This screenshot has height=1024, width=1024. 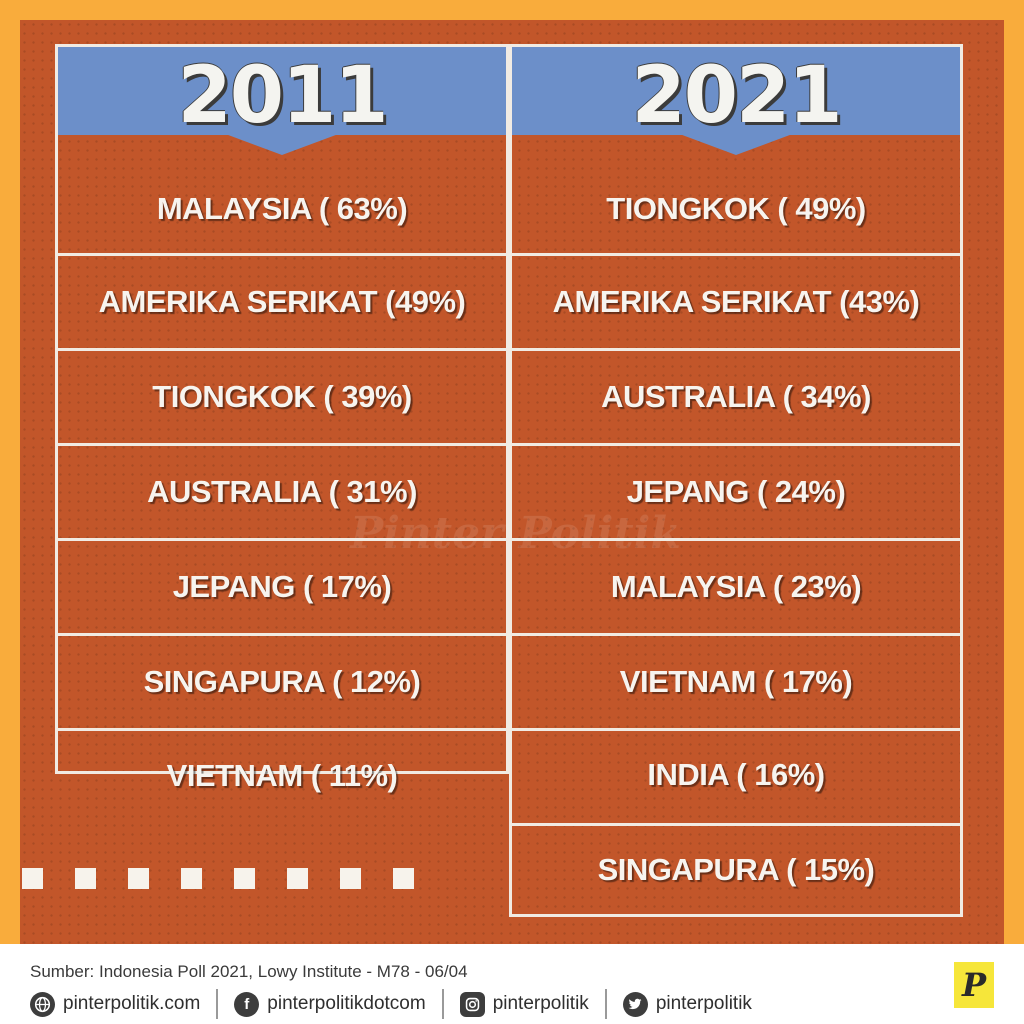 I want to click on watermark: Pinter Politik, so click(x=515, y=533).